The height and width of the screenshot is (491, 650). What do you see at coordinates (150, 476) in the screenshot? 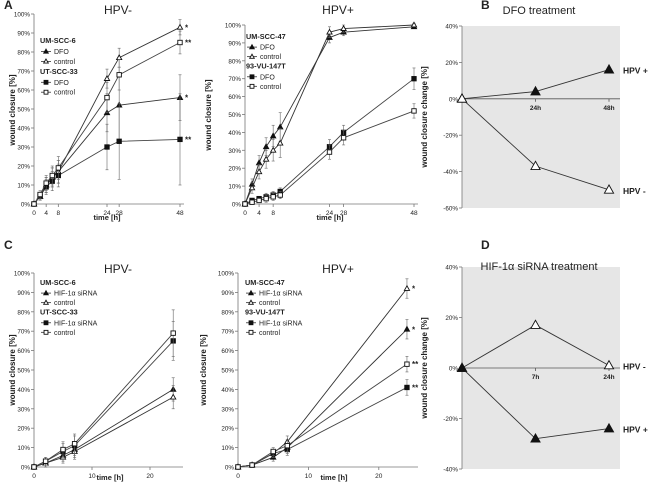
I see `x-tick-label: 20` at bounding box center [150, 476].